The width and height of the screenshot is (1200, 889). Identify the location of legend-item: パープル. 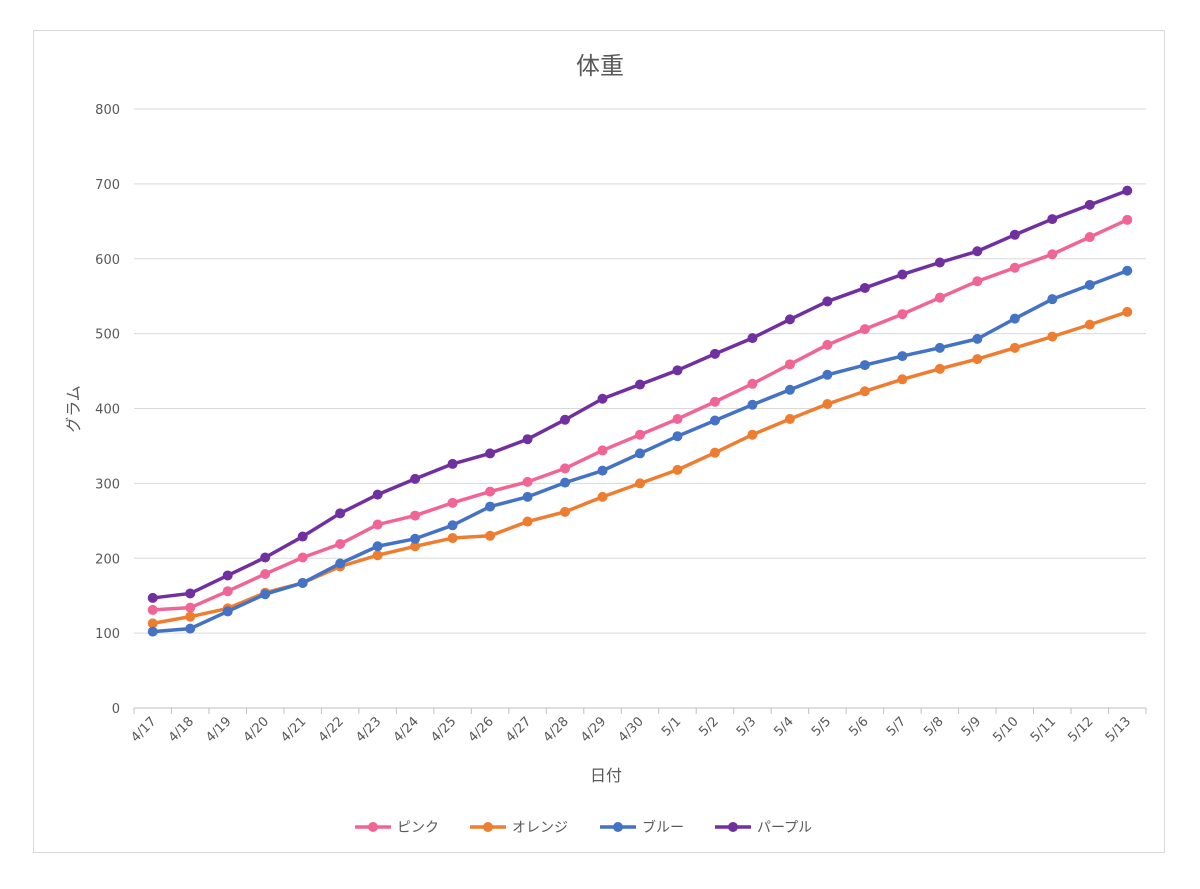
(763, 828).